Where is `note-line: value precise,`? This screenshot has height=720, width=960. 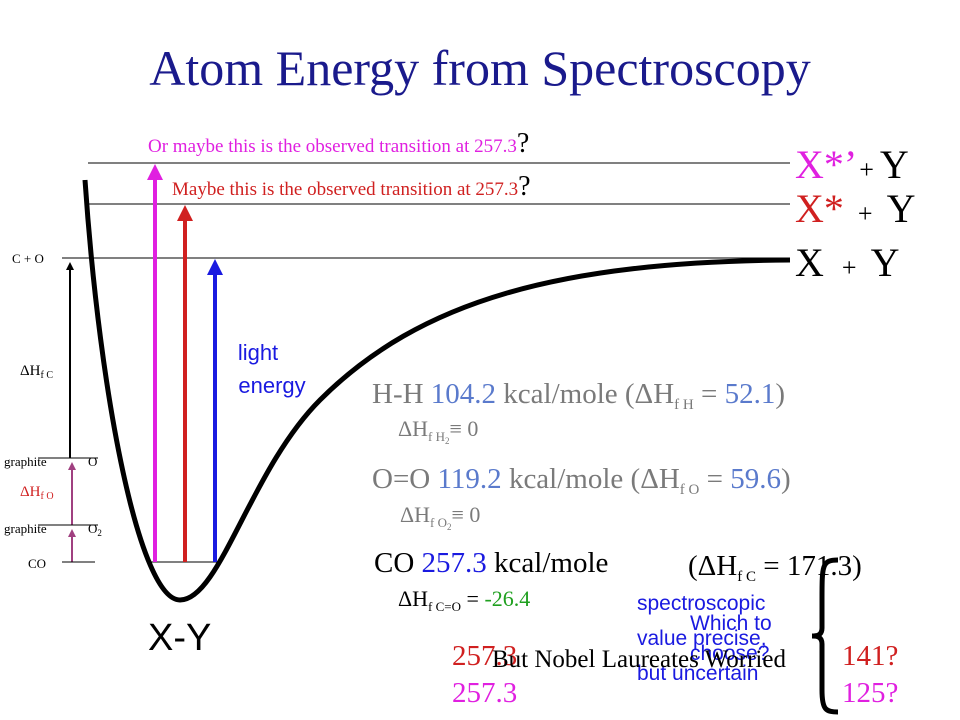 note-line: value precise, is located at coordinates (702, 638).